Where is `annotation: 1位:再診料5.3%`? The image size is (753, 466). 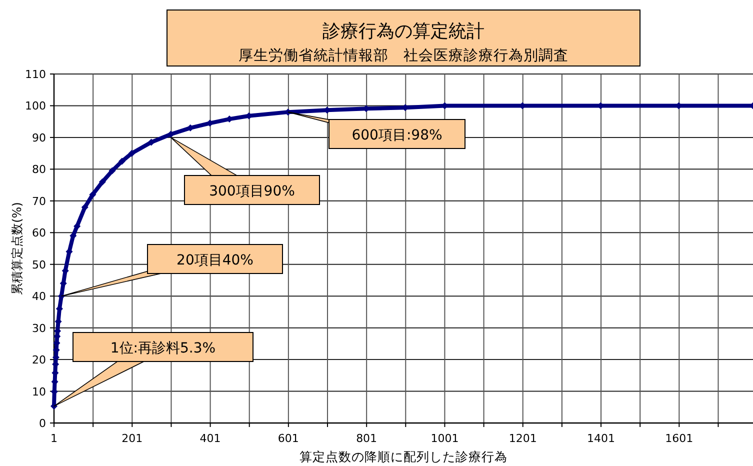 annotation: 1位:再診料5.3% is located at coordinates (163, 348).